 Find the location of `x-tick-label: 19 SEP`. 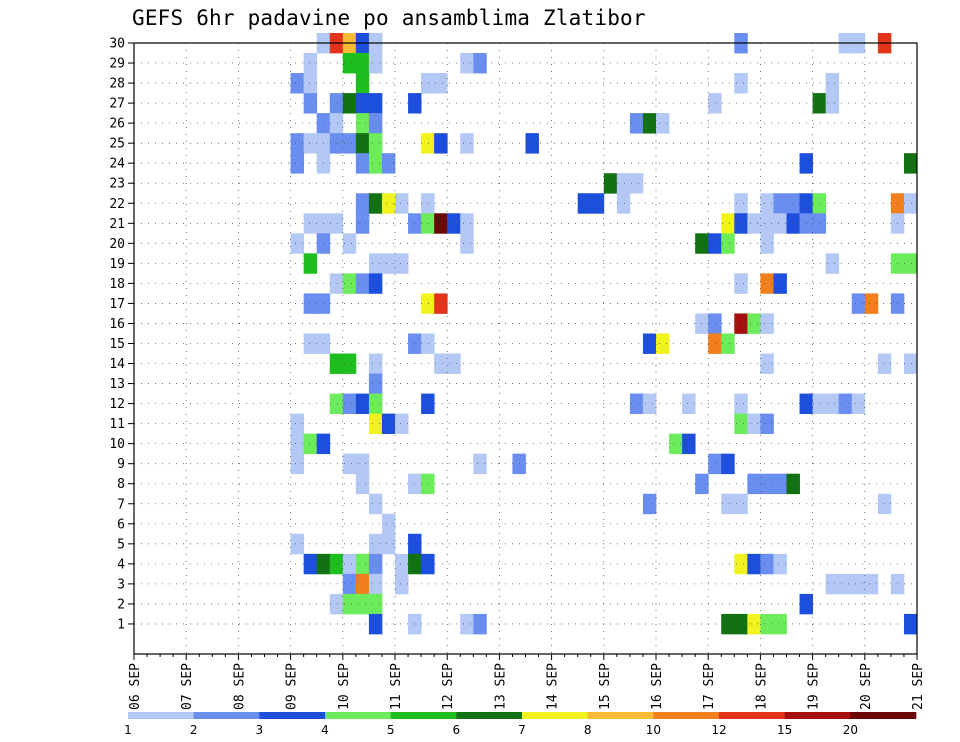

x-tick-label: 19 SEP is located at coordinates (814, 686).